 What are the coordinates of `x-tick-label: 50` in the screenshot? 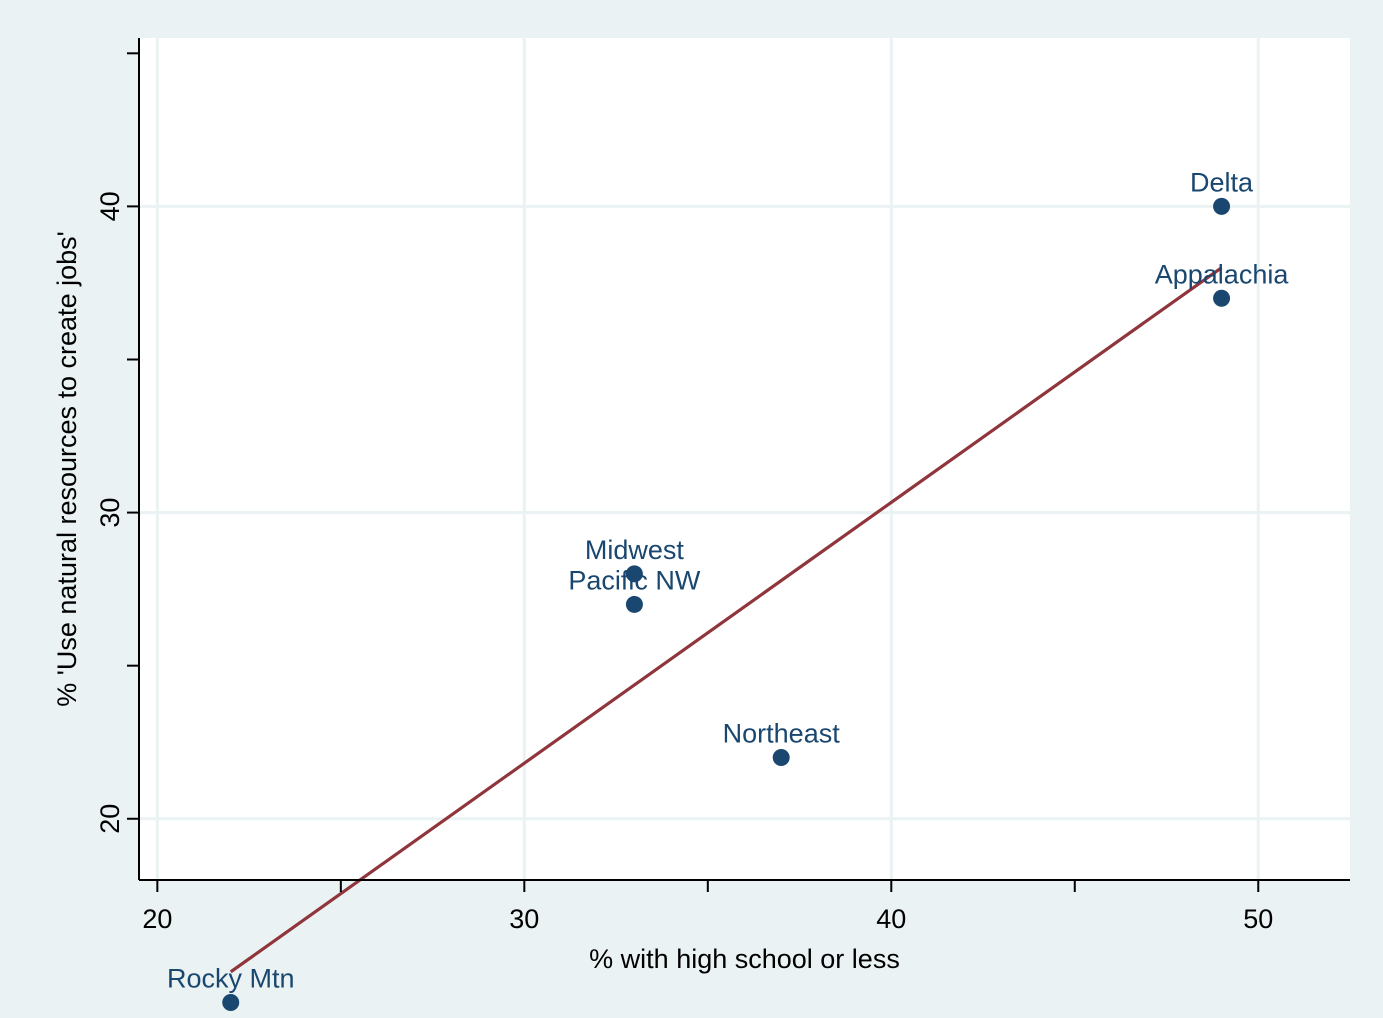 It's located at (1258, 919).